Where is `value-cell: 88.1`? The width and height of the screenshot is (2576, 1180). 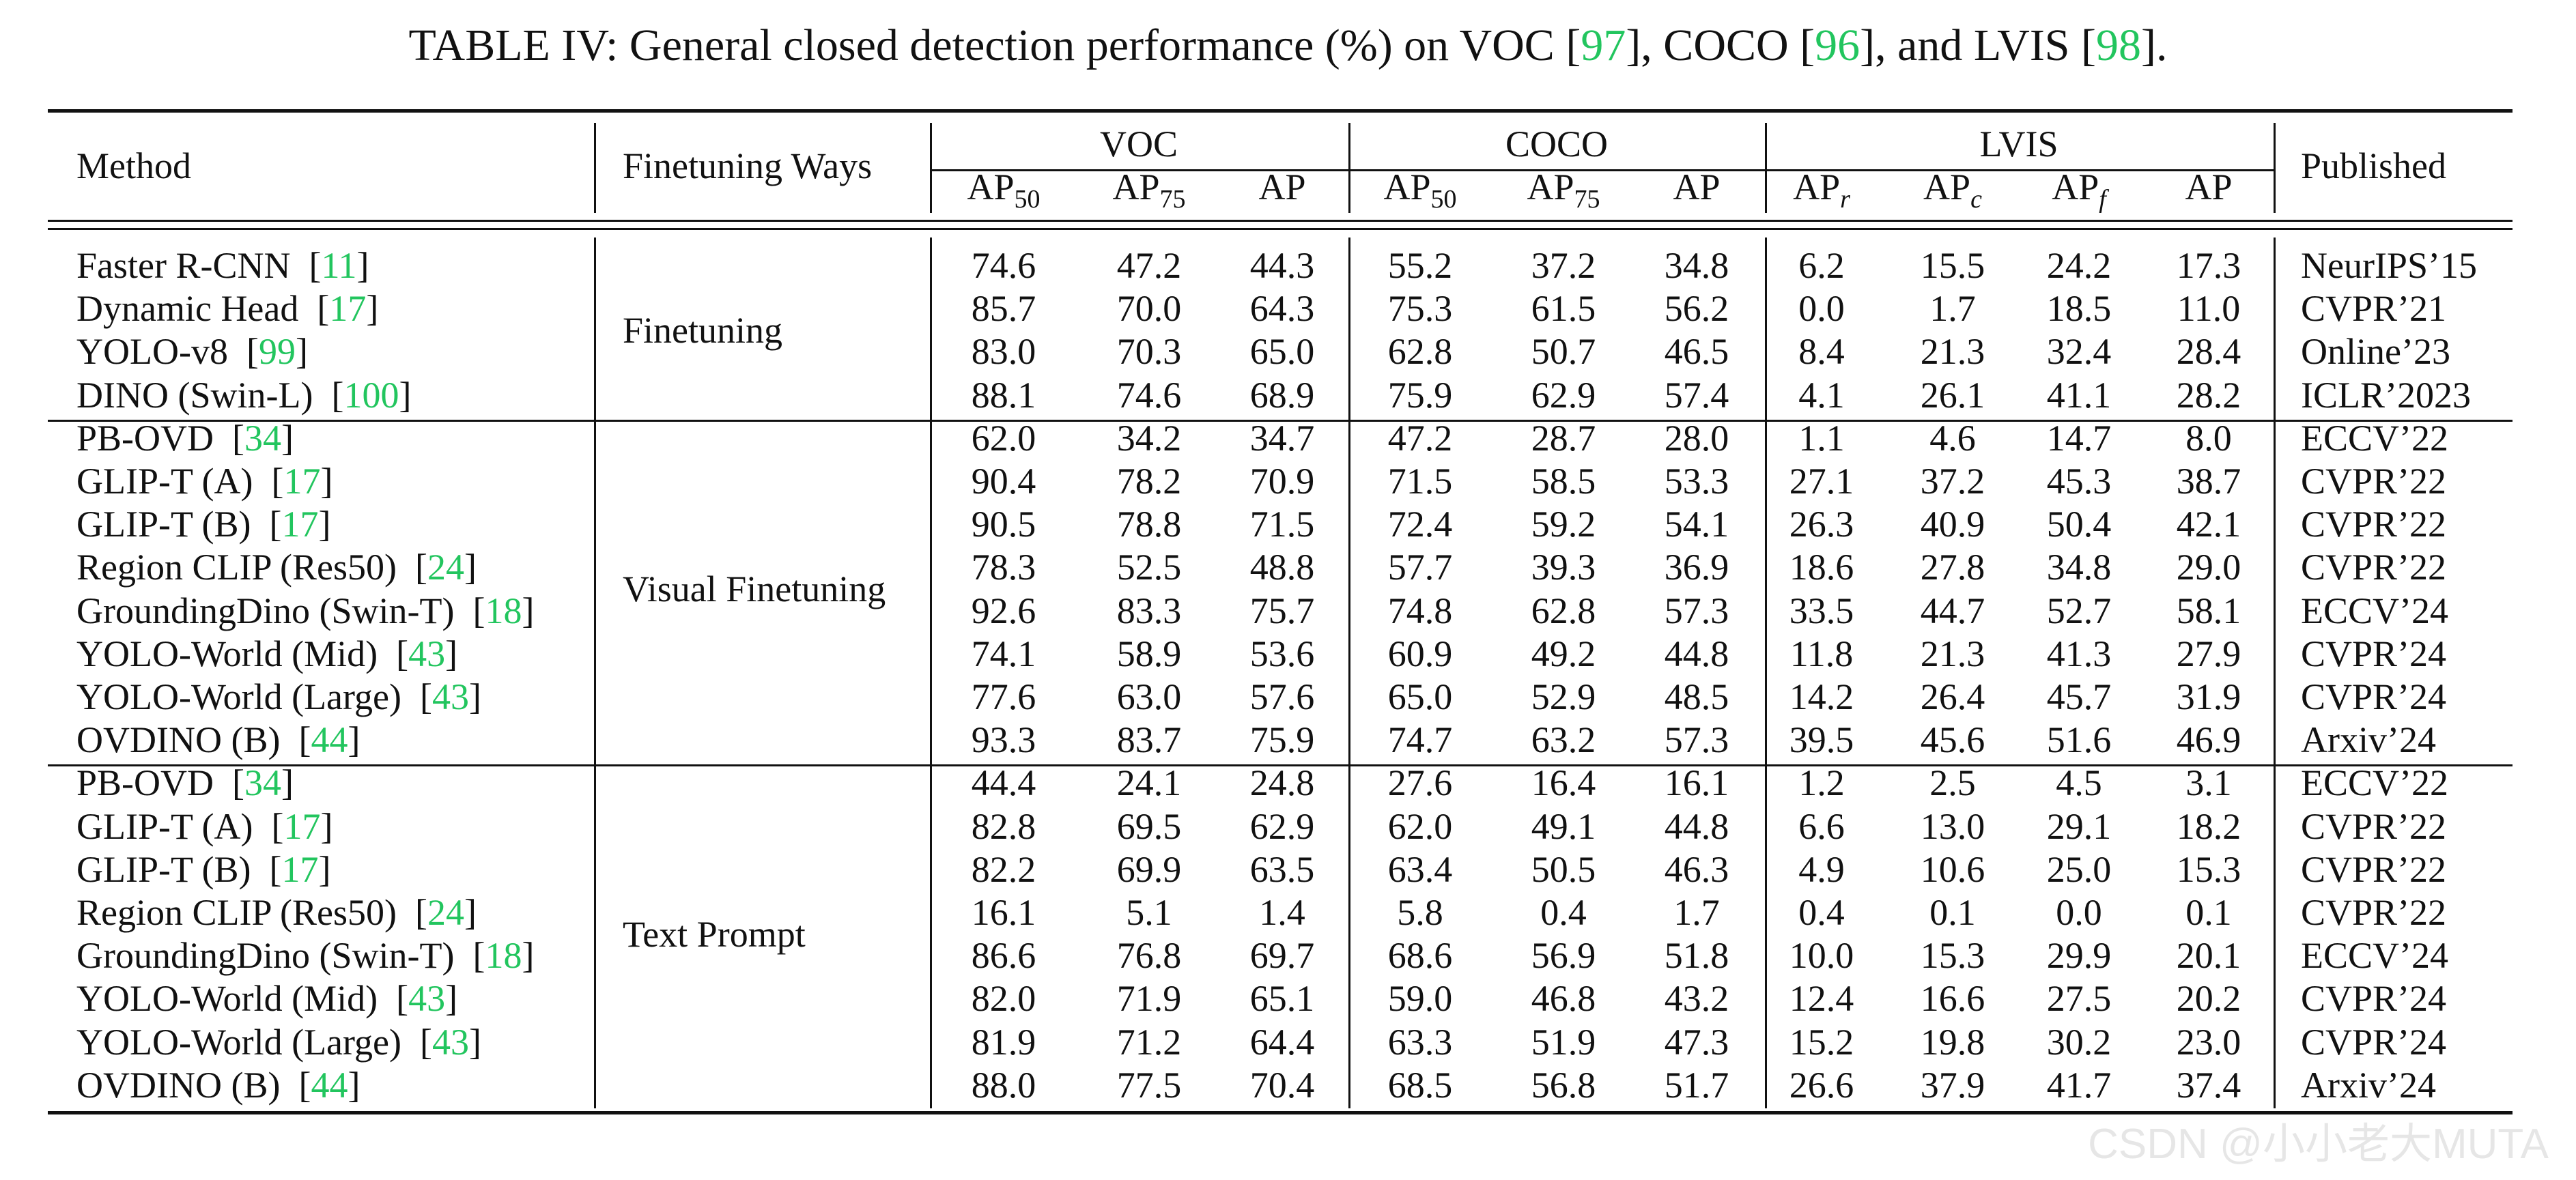 value-cell: 88.1 is located at coordinates (1004, 395).